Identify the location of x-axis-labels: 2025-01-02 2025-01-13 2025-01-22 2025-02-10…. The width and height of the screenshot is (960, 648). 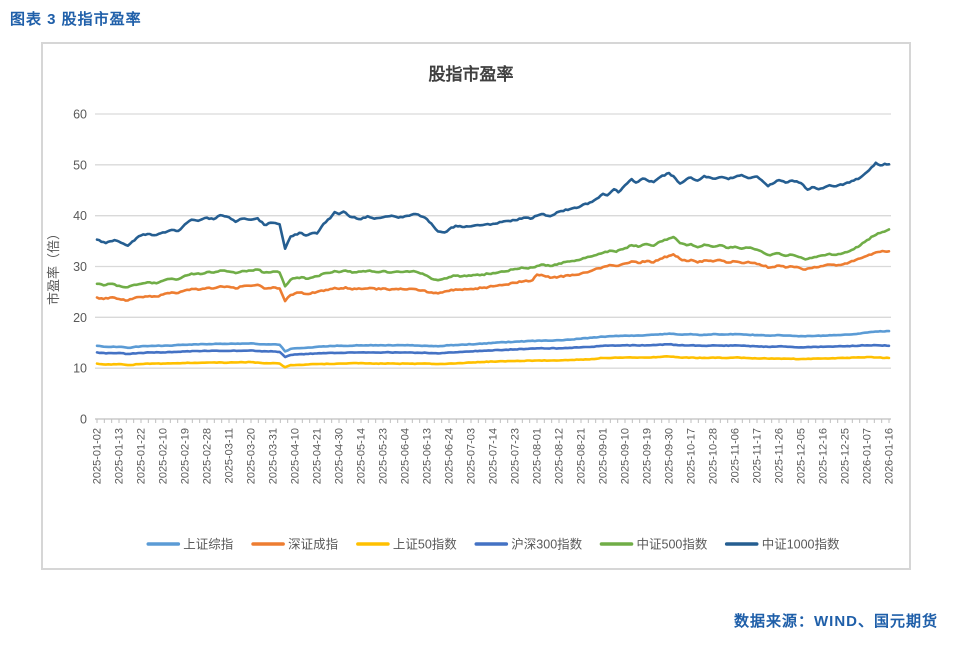
(494, 456).